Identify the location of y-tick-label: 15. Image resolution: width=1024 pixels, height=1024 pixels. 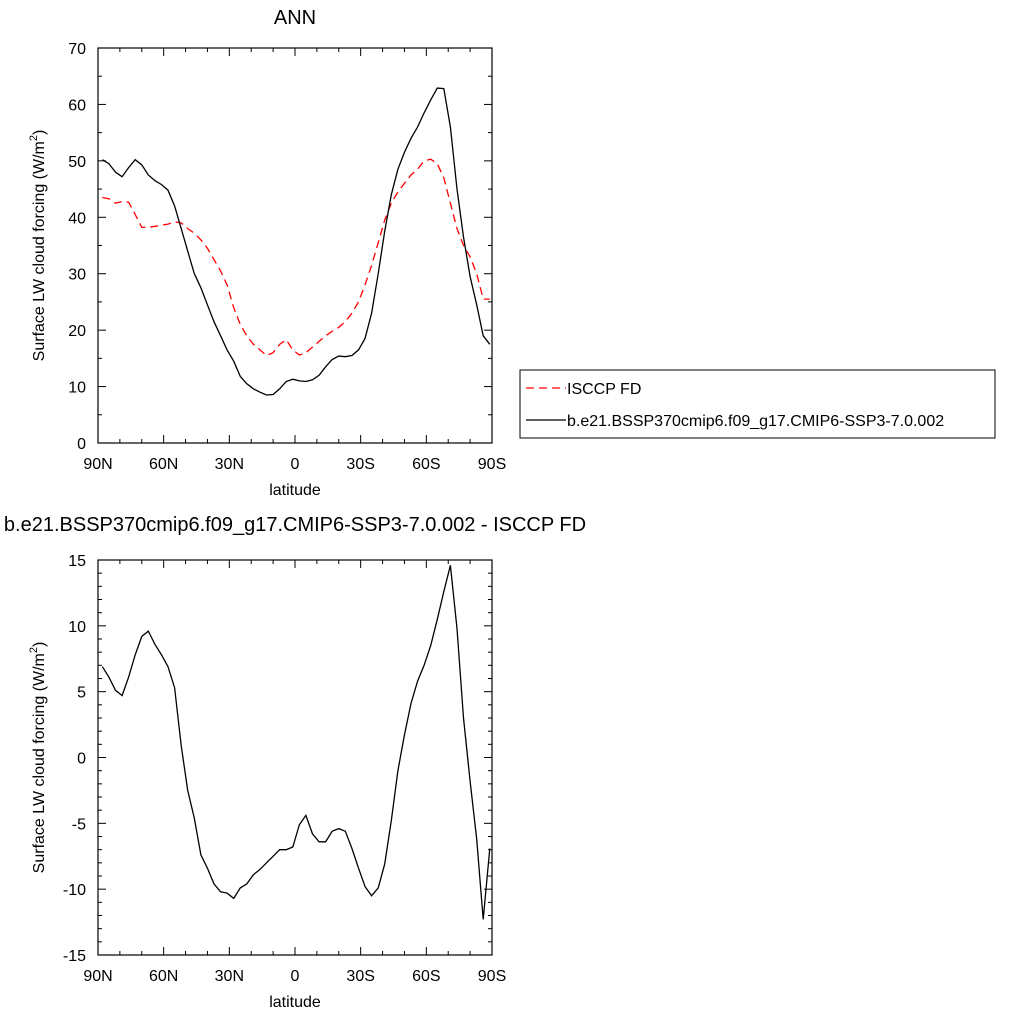
(77, 561).